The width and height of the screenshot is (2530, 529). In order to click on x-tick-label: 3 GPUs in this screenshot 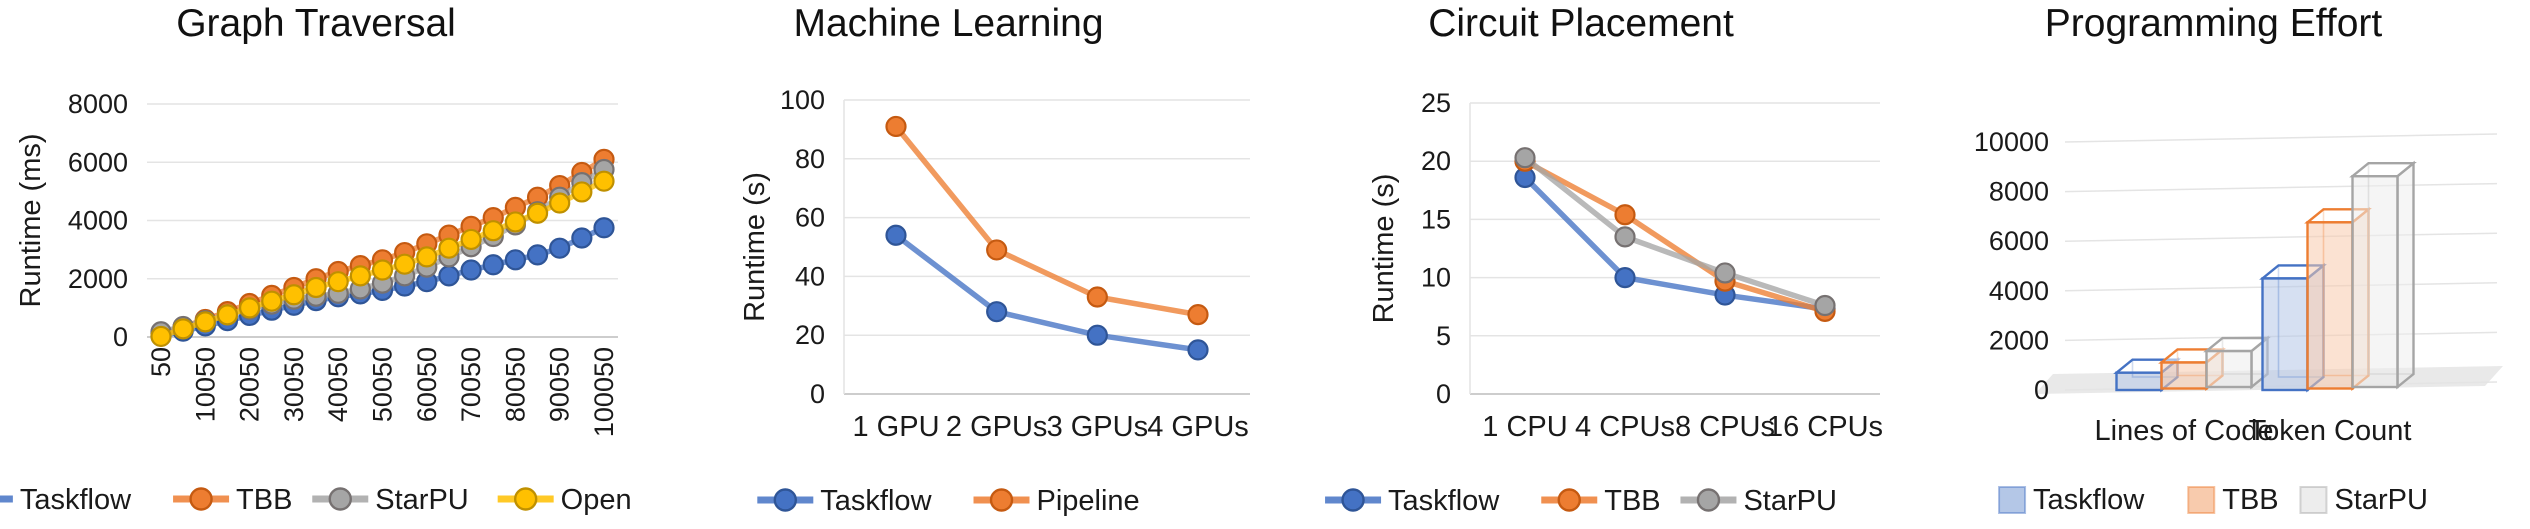, I will do `click(1098, 427)`.